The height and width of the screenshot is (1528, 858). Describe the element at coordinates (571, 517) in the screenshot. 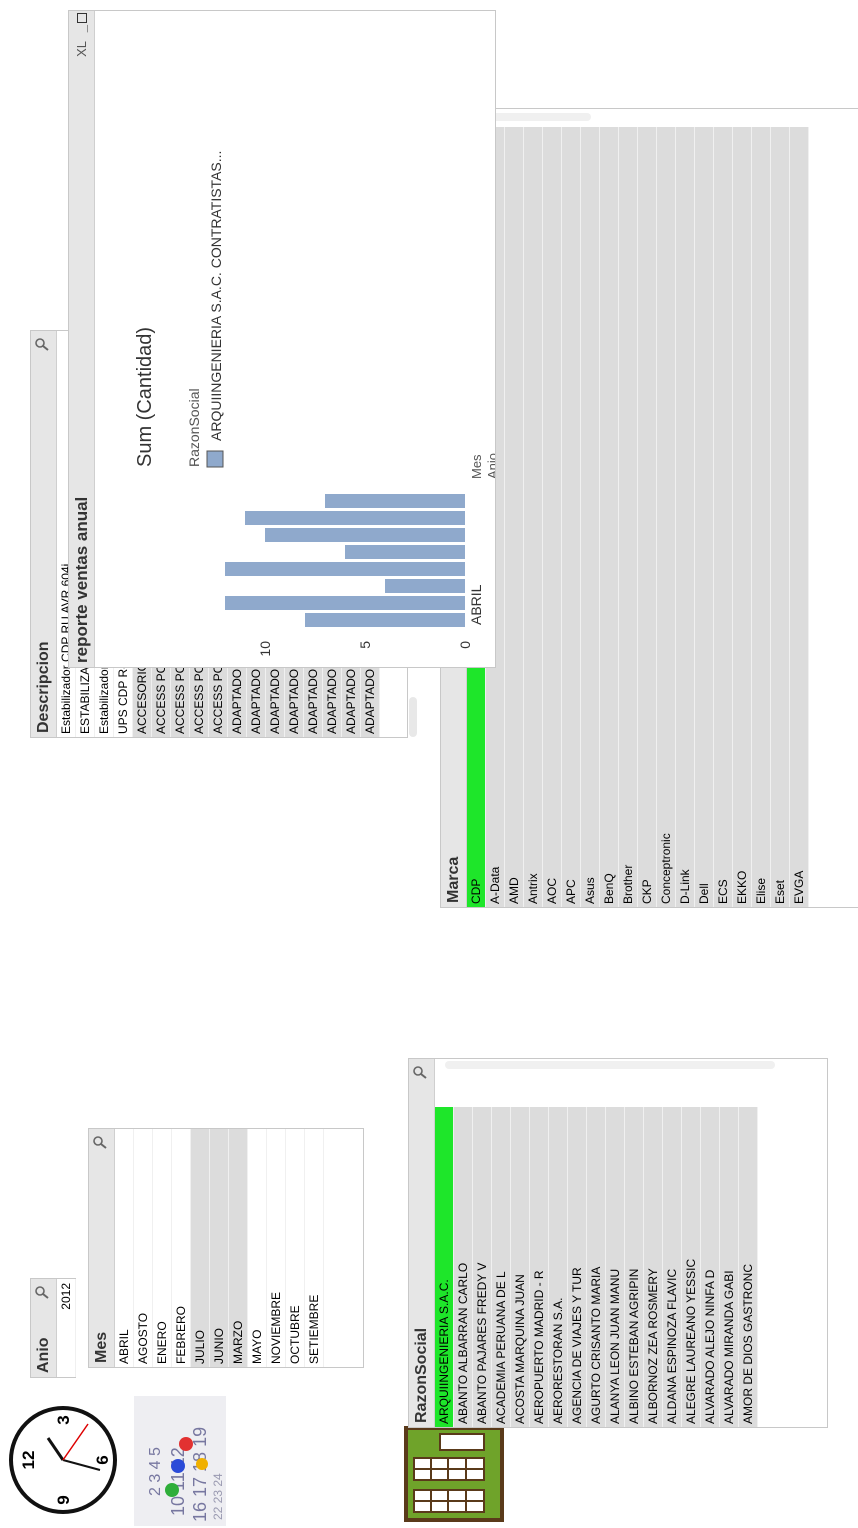

I see `list-item: APC` at that location.